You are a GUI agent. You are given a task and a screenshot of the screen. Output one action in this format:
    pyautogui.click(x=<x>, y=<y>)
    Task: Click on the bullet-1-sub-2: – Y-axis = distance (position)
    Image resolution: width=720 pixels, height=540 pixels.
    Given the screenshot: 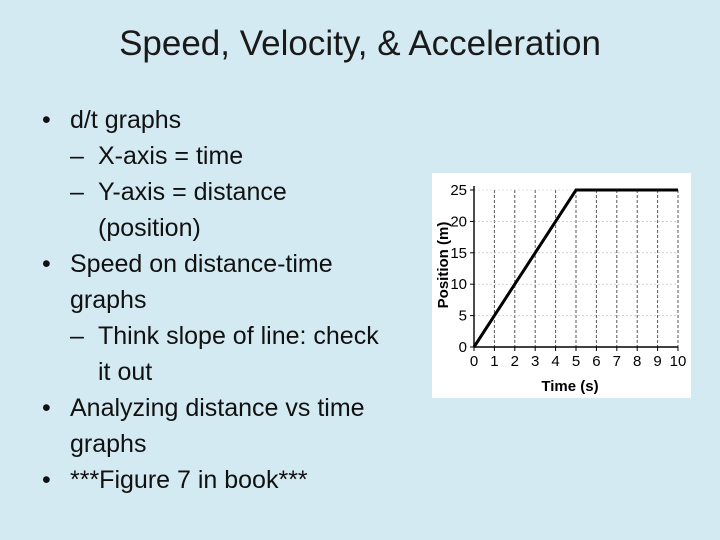 What is the action you would take?
    pyautogui.click(x=240, y=210)
    